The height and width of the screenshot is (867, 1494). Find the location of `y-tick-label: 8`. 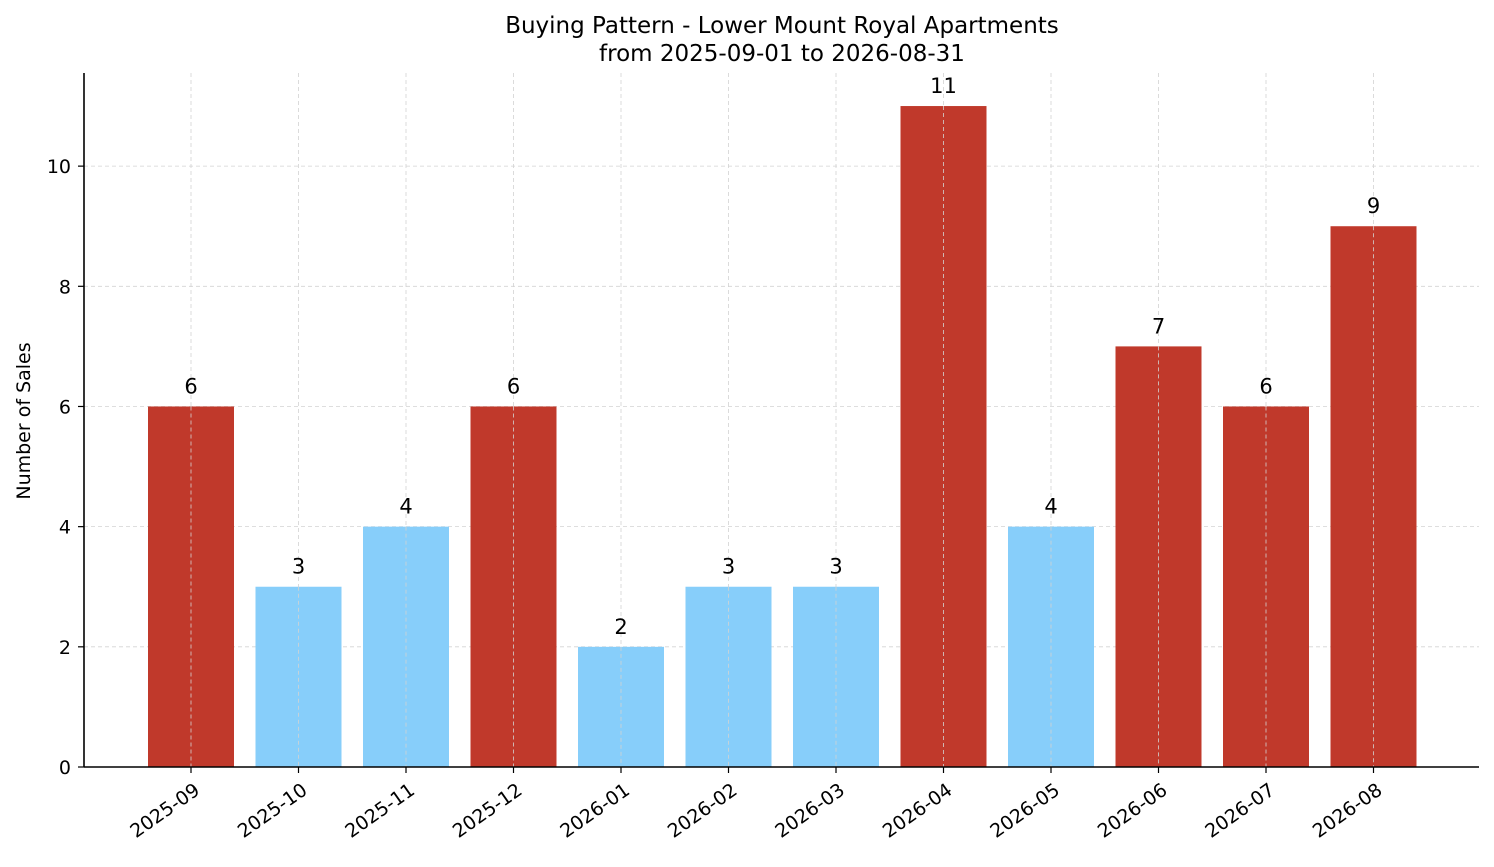

y-tick-label: 8 is located at coordinates (65, 287).